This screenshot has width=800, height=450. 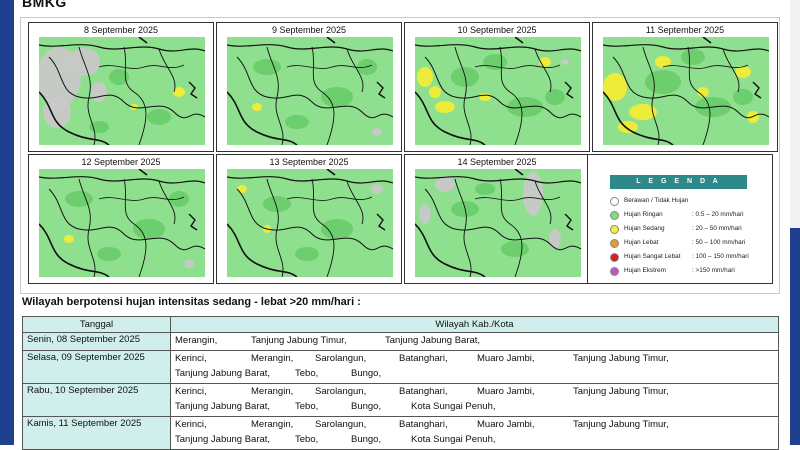 I want to click on column-header-region: Wilayah Kab./Kota, so click(x=474, y=324).